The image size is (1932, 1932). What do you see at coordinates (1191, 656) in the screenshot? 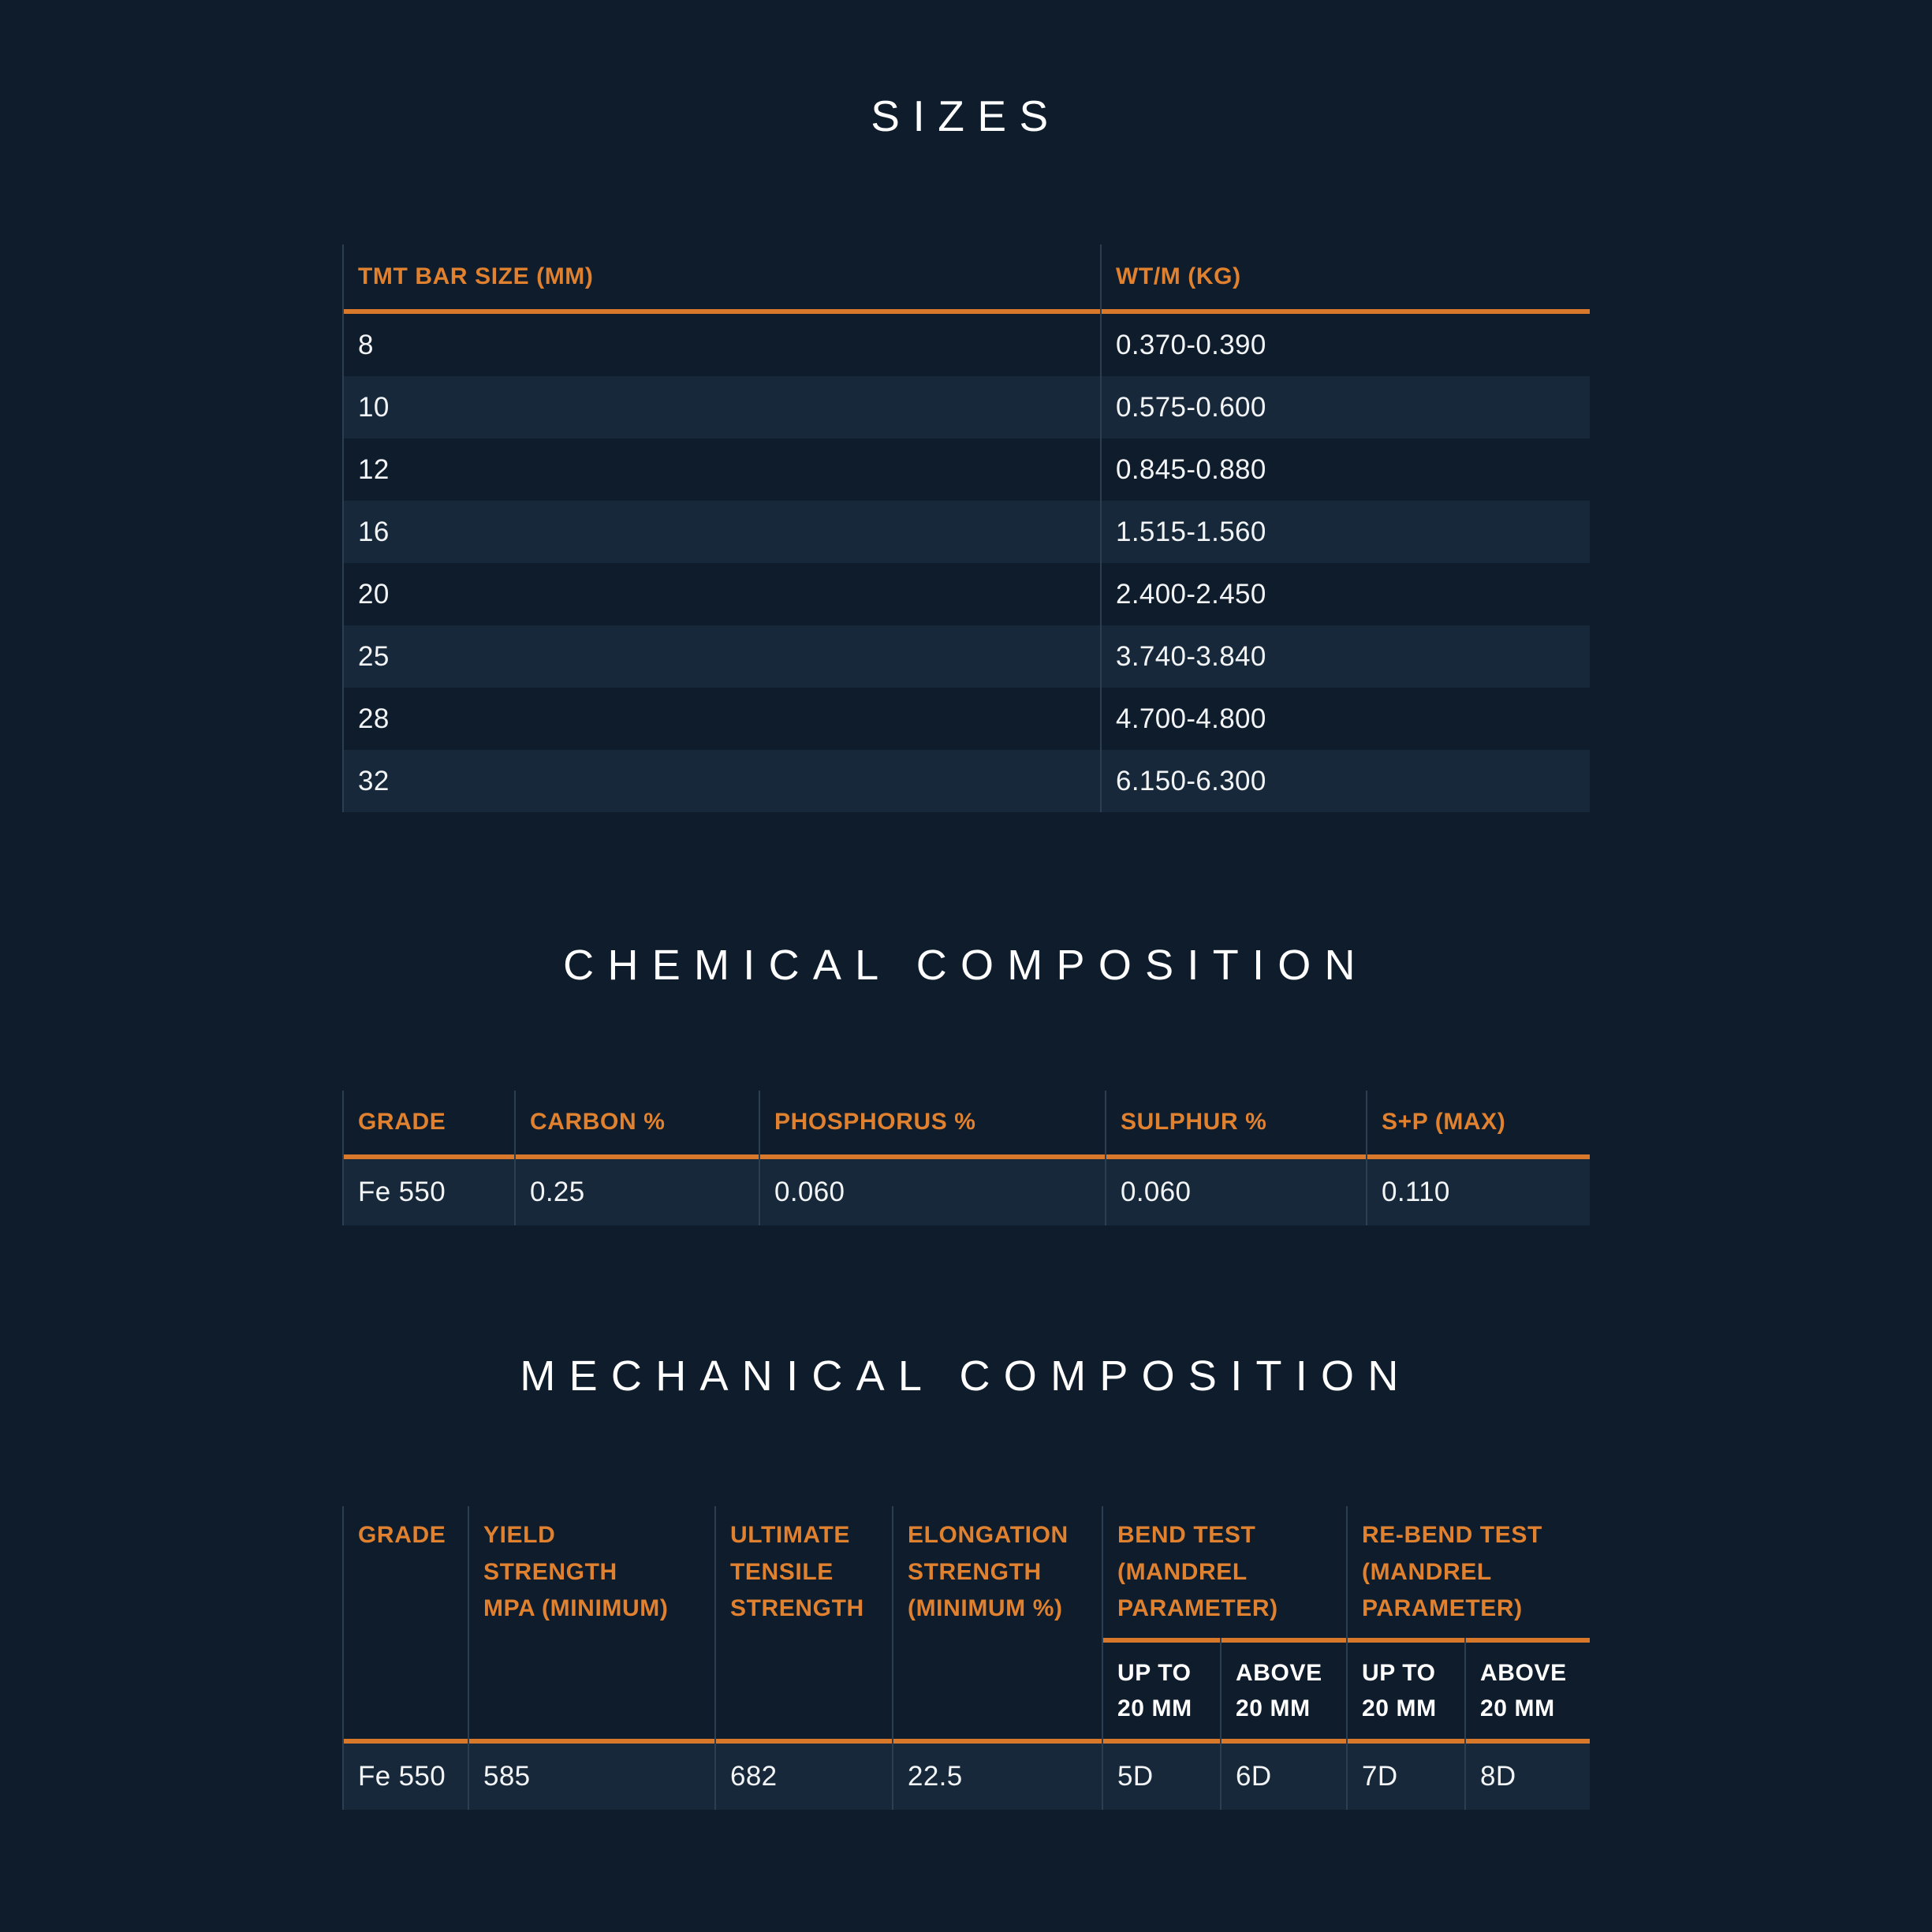
I see `weight-cell: 3.740-3.840` at bounding box center [1191, 656].